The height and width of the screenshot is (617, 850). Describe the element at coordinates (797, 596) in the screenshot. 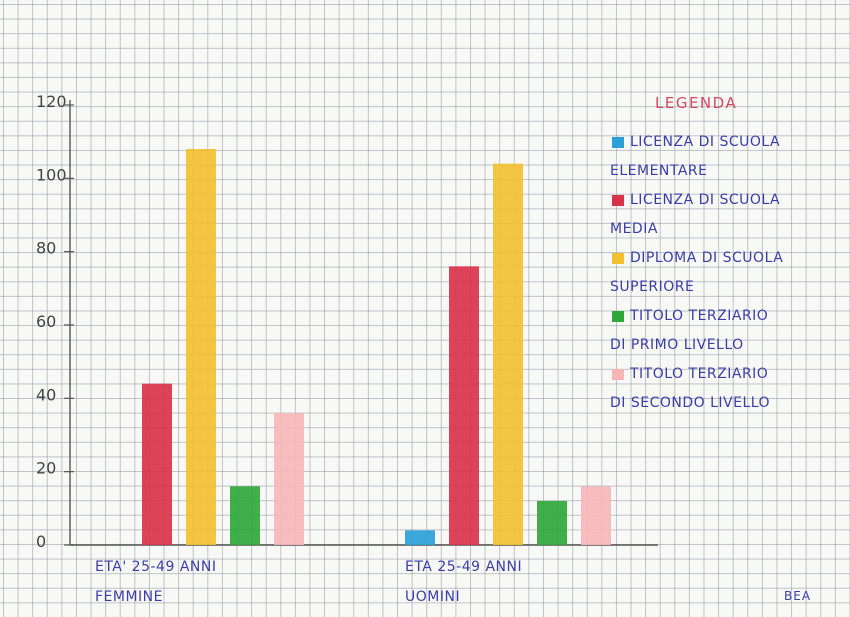

I see `author-signature: BEA` at that location.